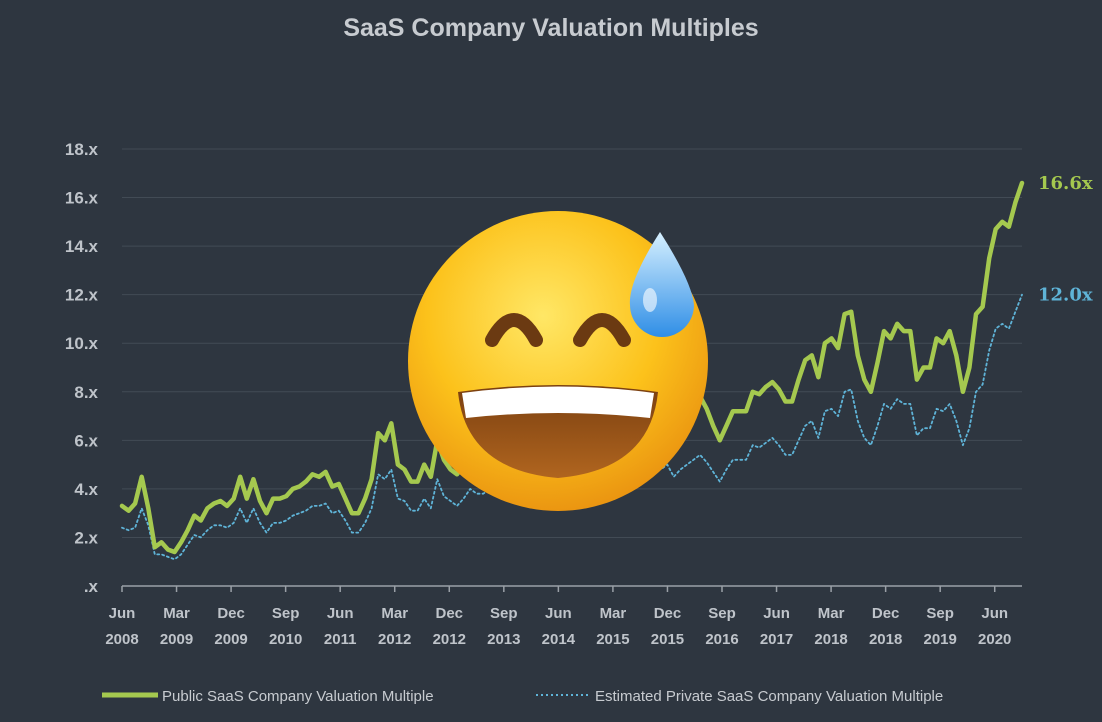 This screenshot has height=722, width=1102. Describe the element at coordinates (86, 537) in the screenshot. I see `y-tick-label: 2.x` at that location.